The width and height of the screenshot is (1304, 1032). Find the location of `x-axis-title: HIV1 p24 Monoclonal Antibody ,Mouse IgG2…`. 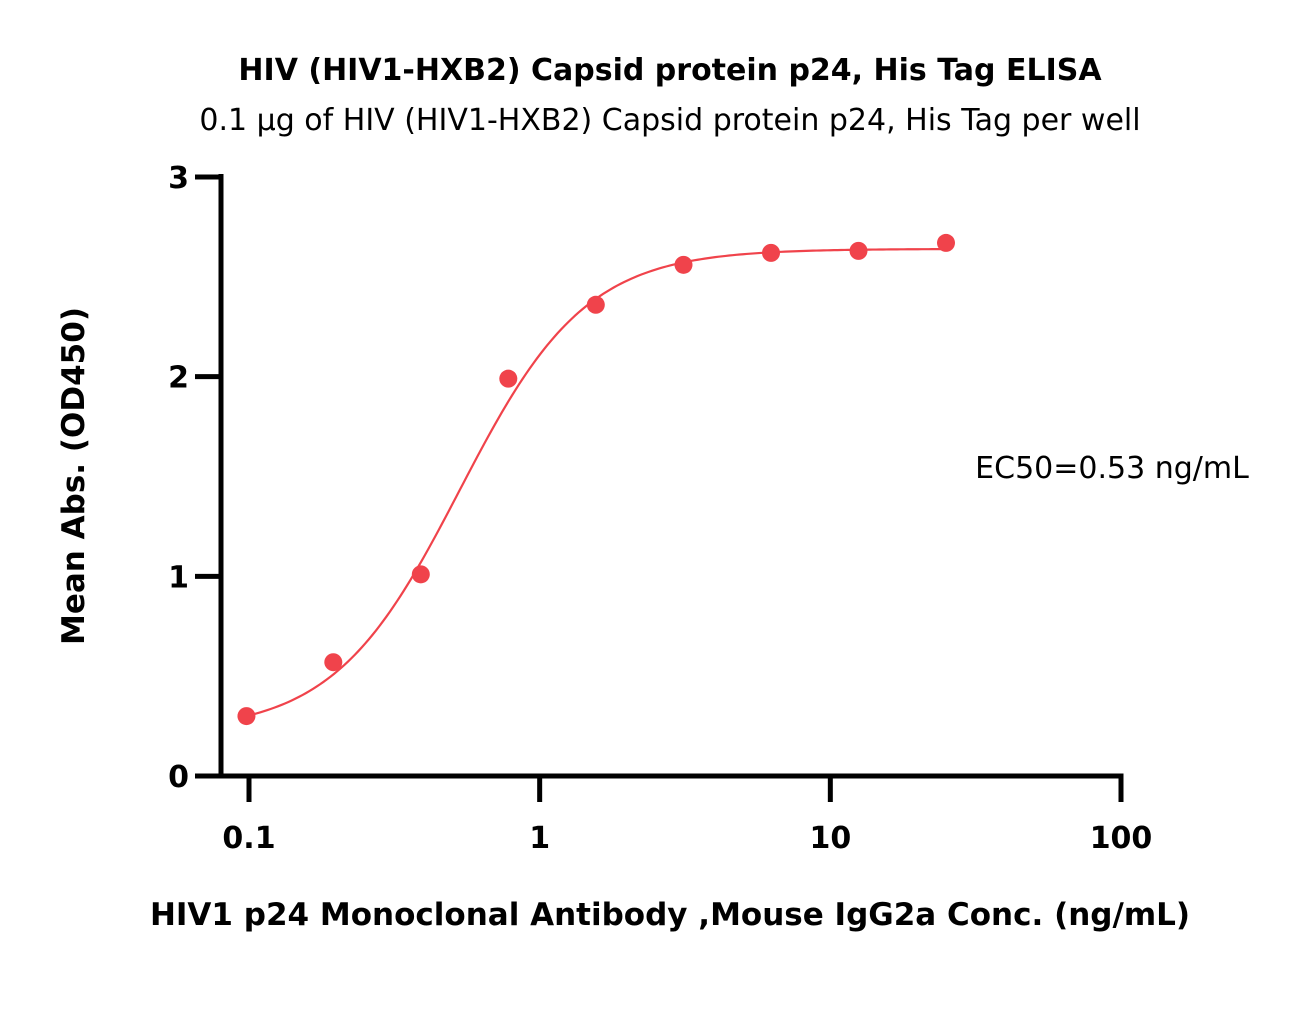

x-axis-title: HIV1 p24 Monoclonal Antibody ,Mouse IgG2… is located at coordinates (670, 915).